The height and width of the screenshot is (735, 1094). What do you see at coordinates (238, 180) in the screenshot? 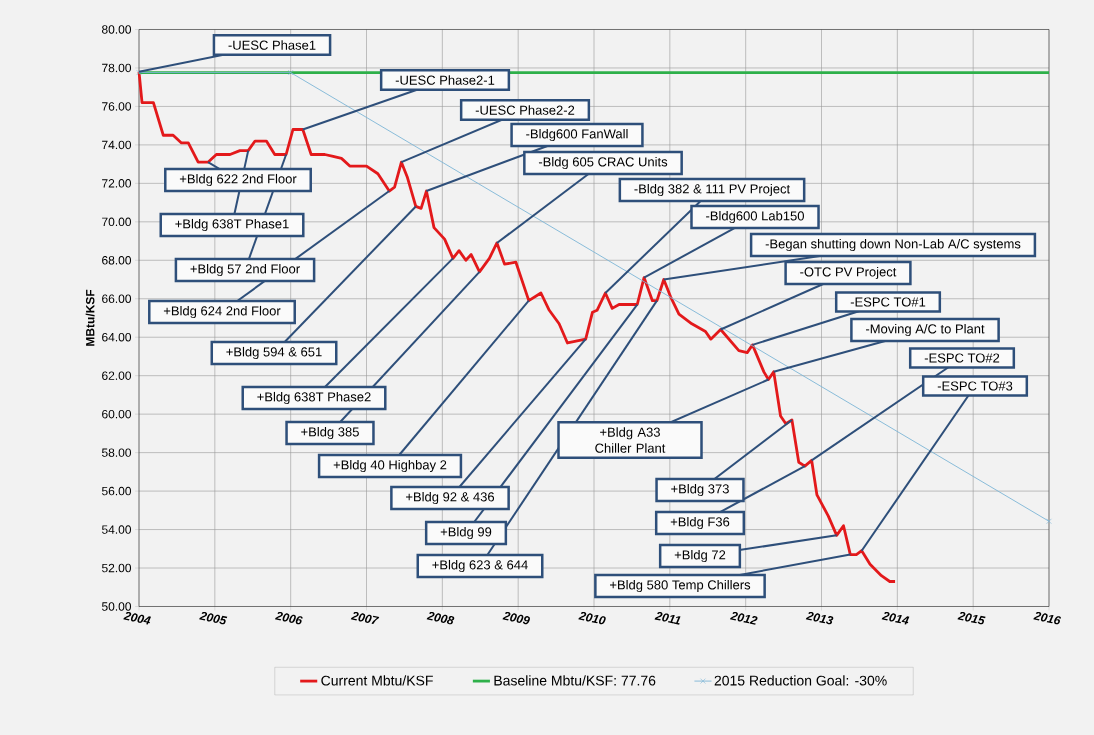
I see `annotation: +Bldg 622 2nd Floor` at bounding box center [238, 180].